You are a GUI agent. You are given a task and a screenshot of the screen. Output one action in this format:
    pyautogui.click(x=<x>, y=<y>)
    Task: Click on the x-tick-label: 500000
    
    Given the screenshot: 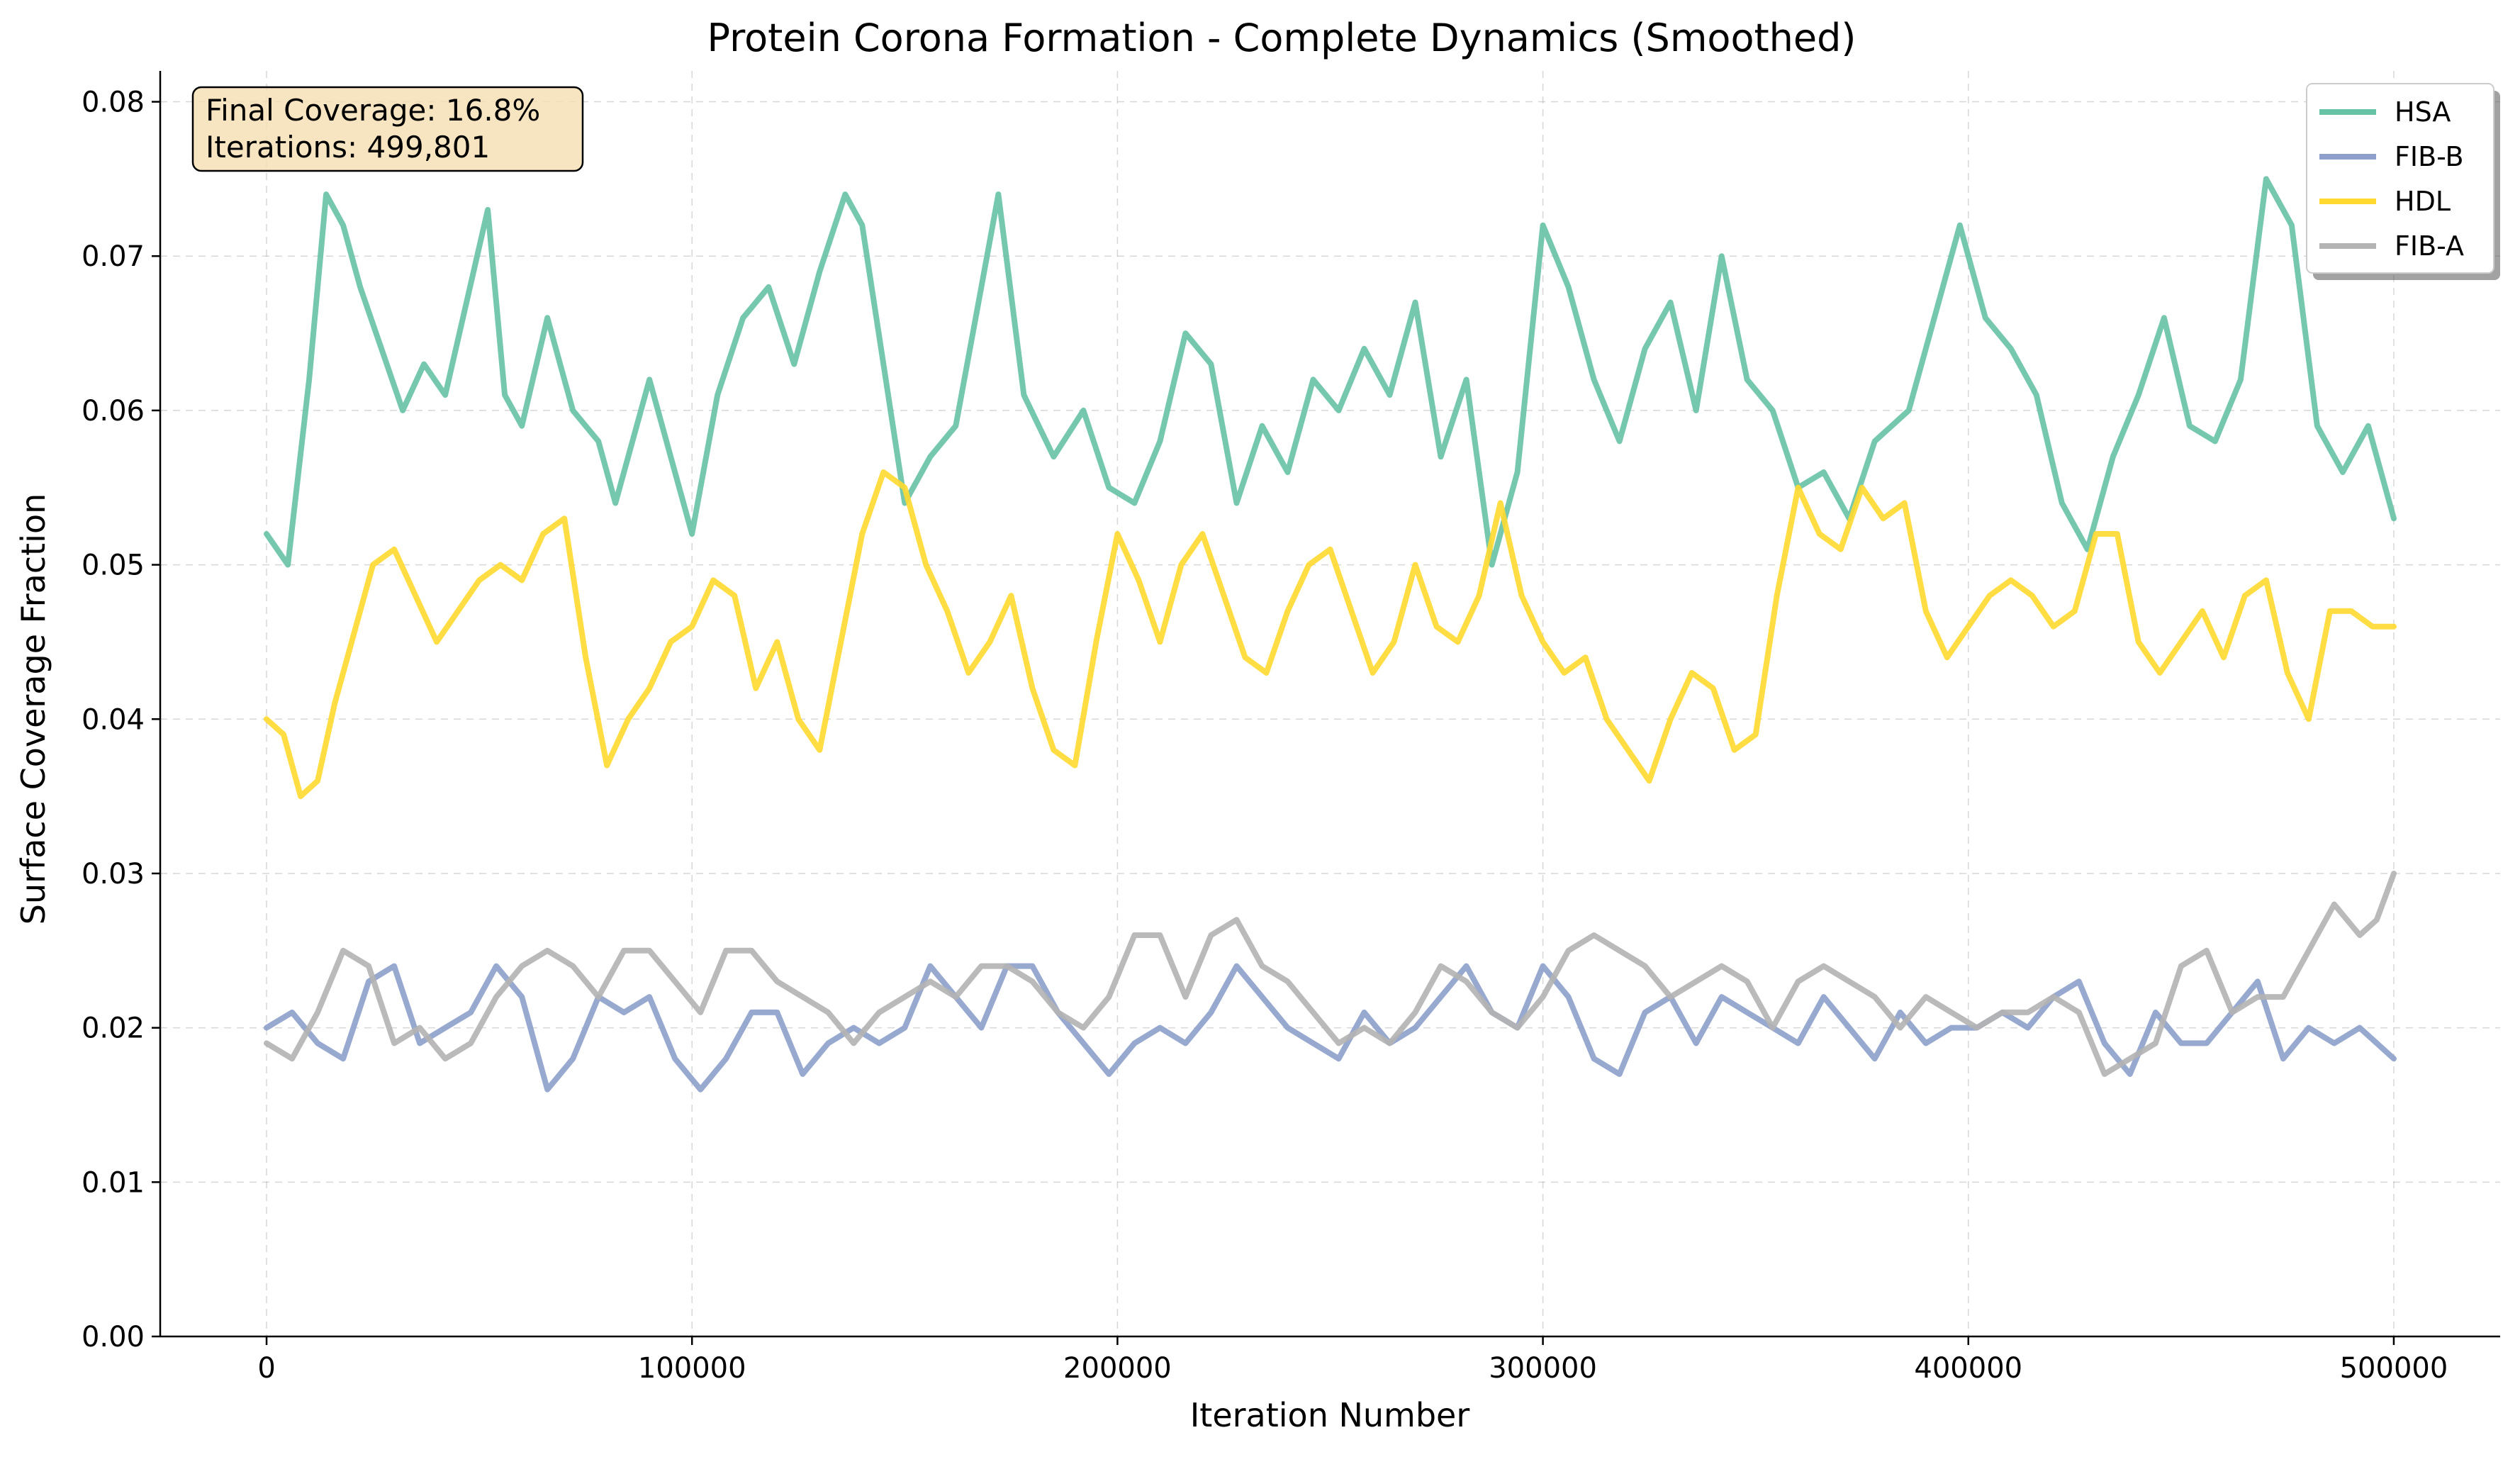 What is the action you would take?
    pyautogui.click(x=2394, y=1368)
    